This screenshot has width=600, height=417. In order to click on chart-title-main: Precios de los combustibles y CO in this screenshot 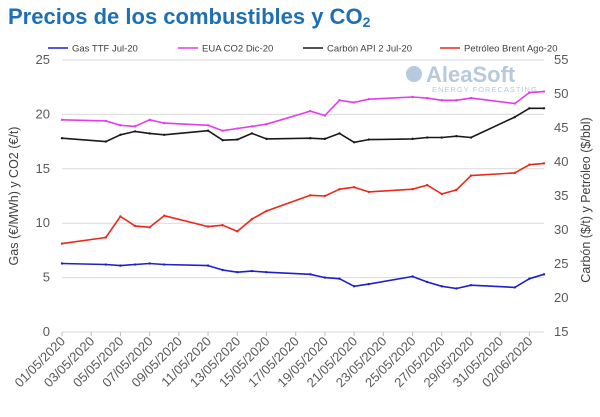, I will do `click(185, 16)`.